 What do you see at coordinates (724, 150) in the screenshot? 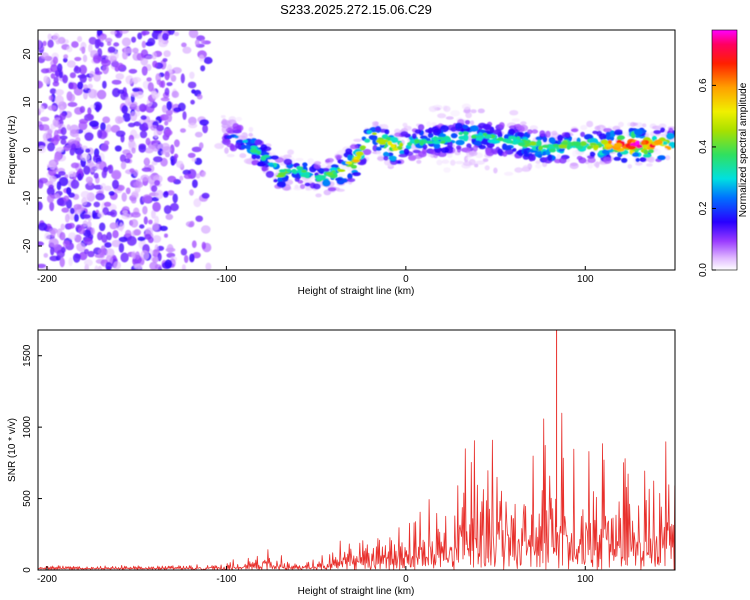
I see `colorbar-gradient` at bounding box center [724, 150].